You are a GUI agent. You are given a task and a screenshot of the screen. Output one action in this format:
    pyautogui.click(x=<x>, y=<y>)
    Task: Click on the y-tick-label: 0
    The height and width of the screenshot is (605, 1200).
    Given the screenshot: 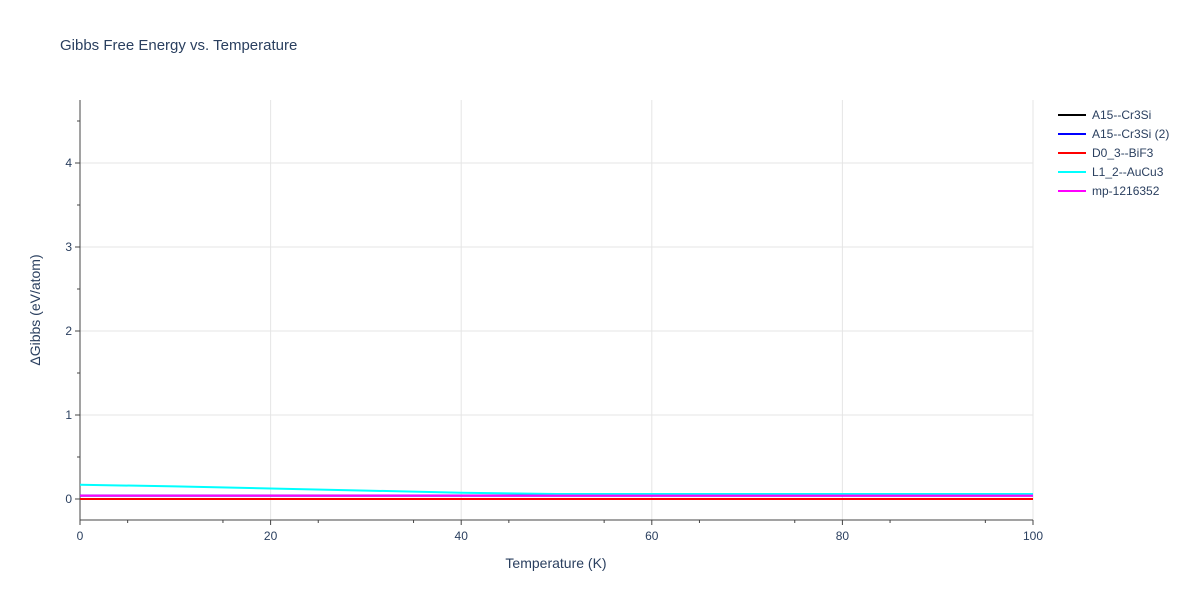 What is the action you would take?
    pyautogui.click(x=68, y=499)
    